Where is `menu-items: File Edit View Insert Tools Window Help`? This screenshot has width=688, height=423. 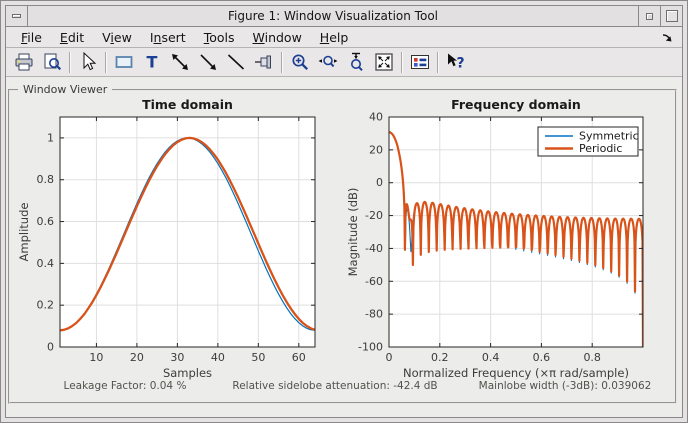 menu-items: File Edit View Insert Tools Window Help is located at coordinates (184, 37).